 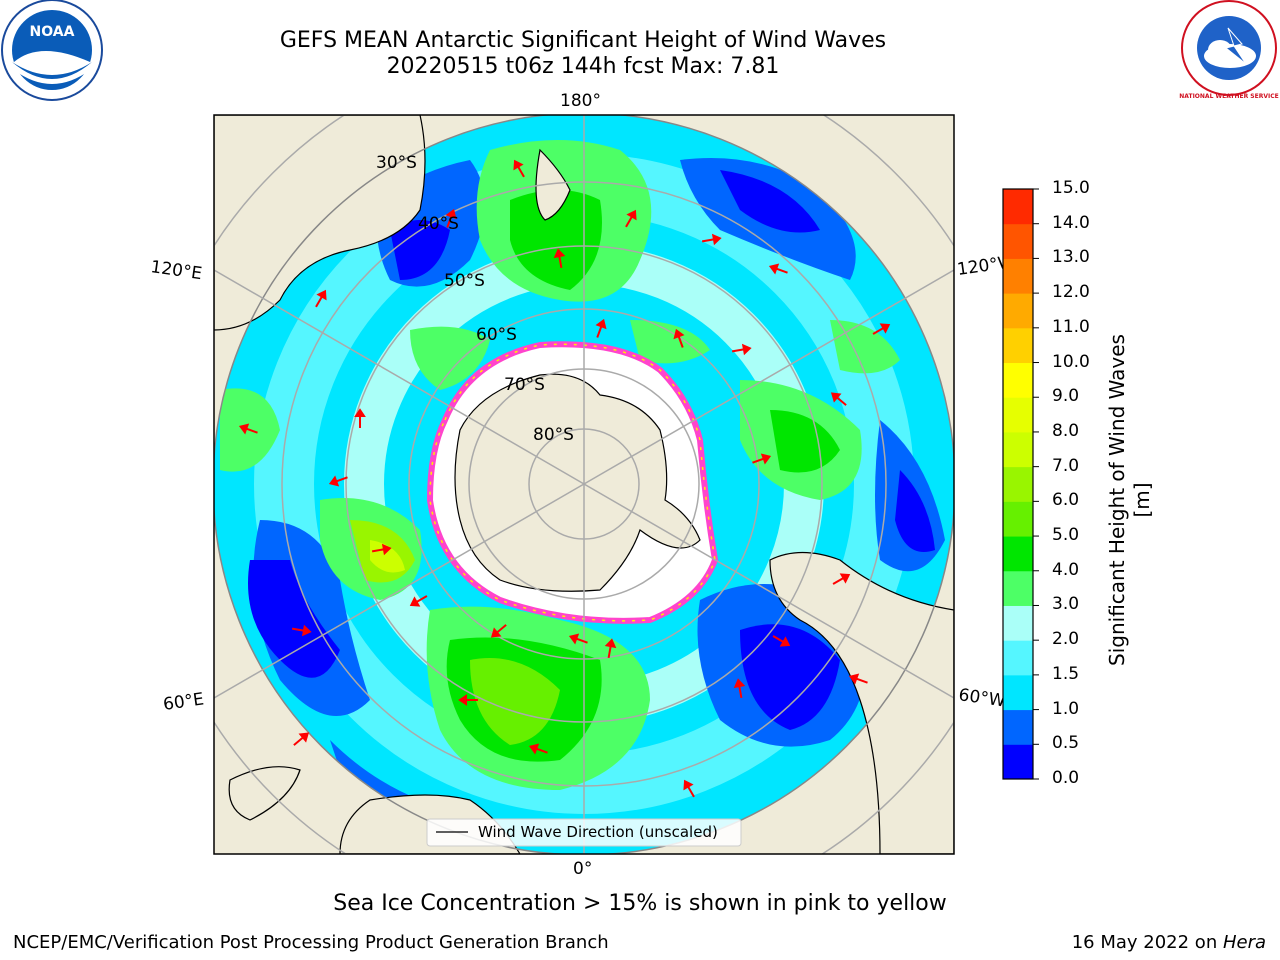 What do you see at coordinates (320, 223) in the screenshot?
I see `australia-land` at bounding box center [320, 223].